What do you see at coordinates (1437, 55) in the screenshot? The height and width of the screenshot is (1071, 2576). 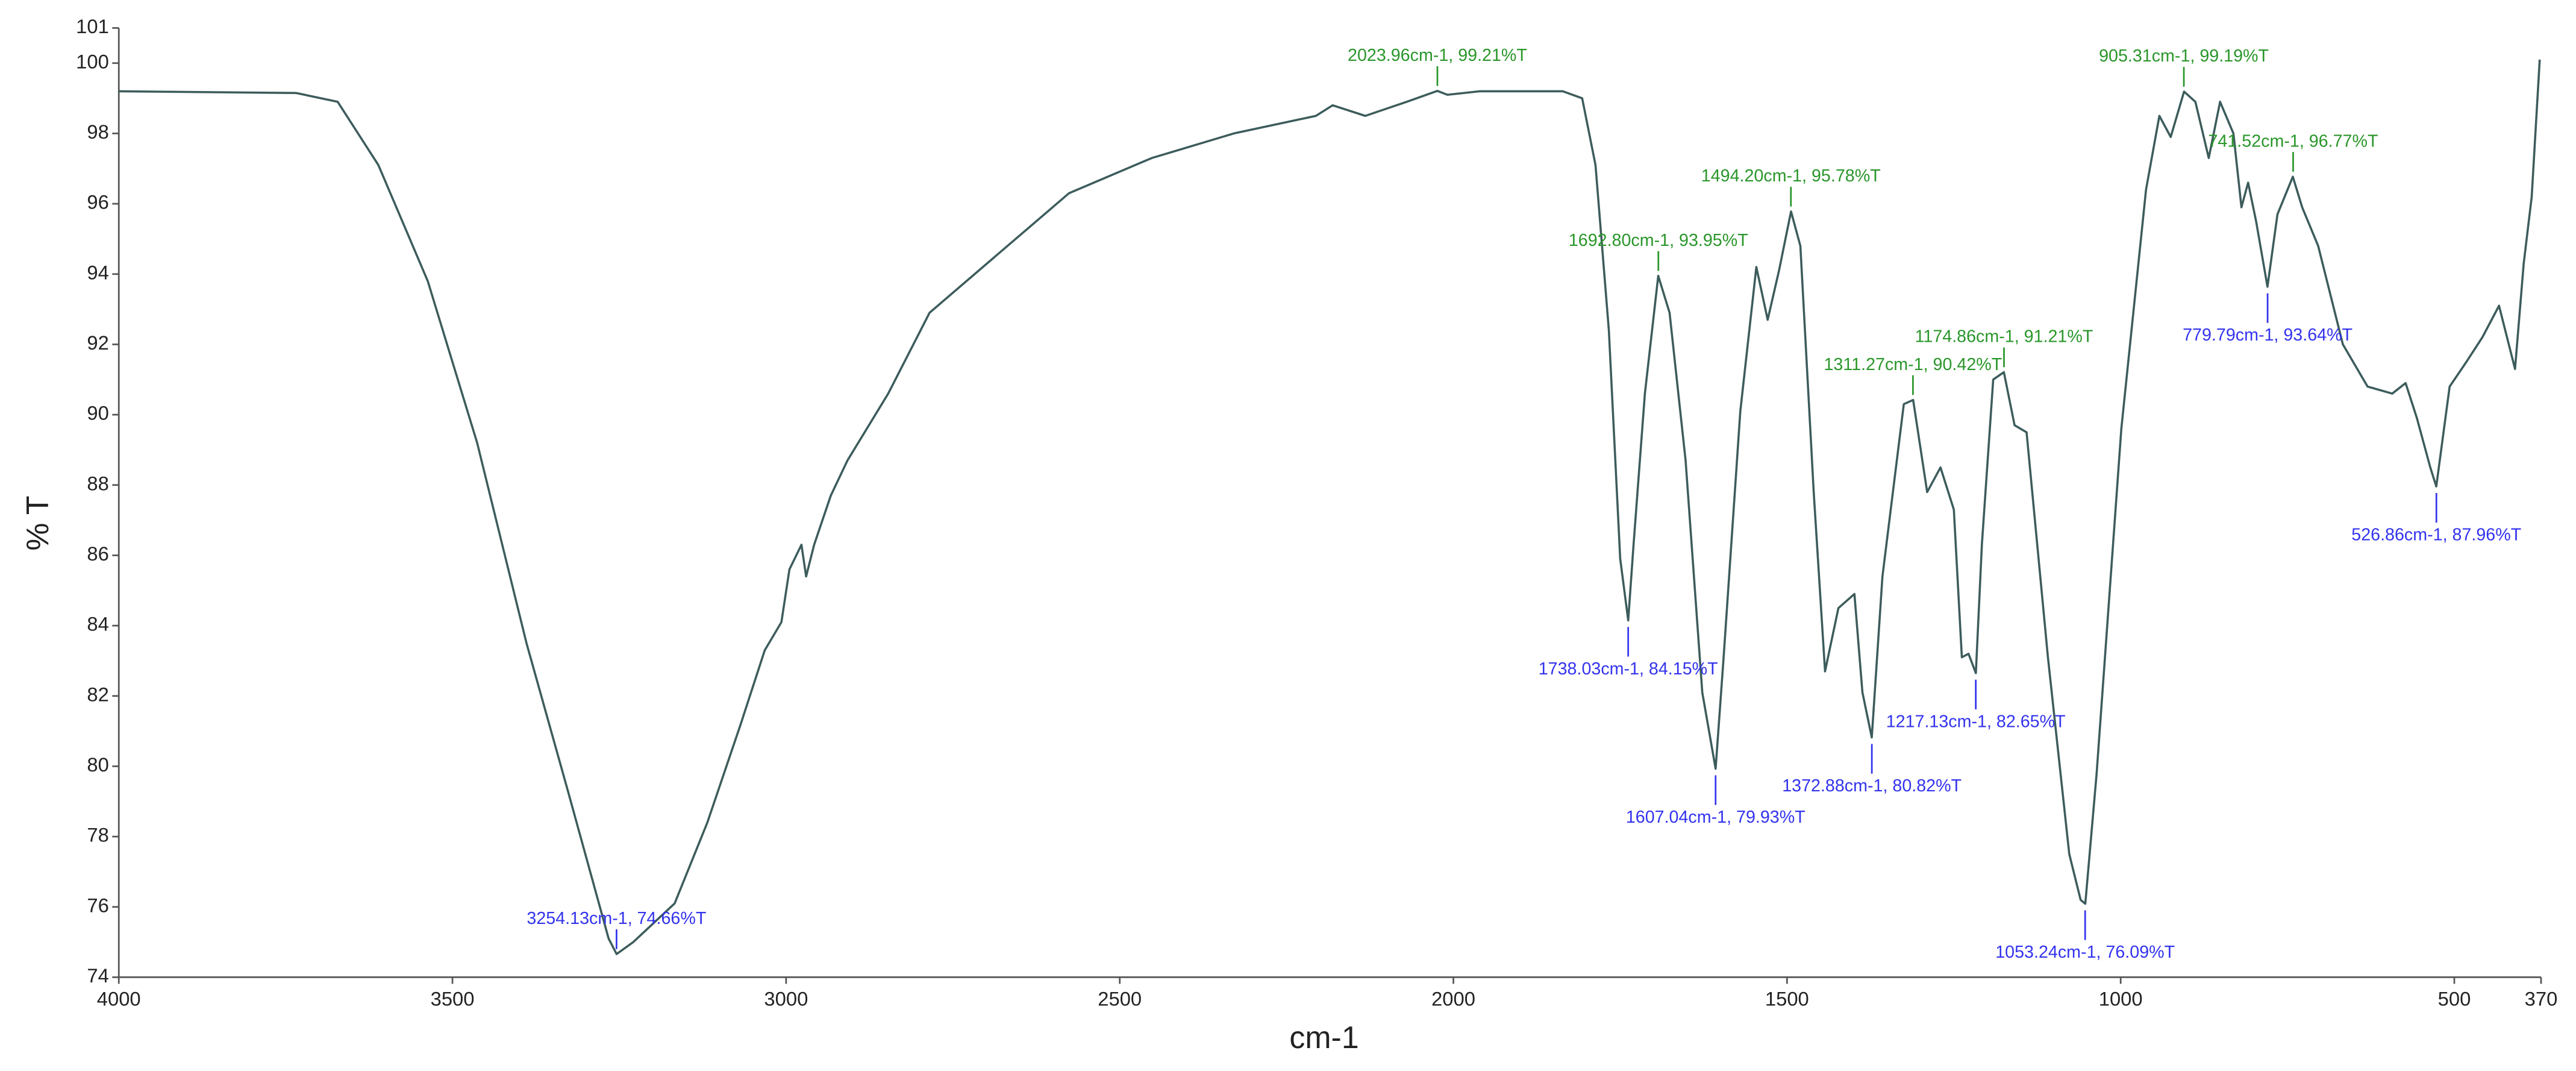 I see `peak-label: 2023.96cm-1, 99.21%T` at bounding box center [1437, 55].